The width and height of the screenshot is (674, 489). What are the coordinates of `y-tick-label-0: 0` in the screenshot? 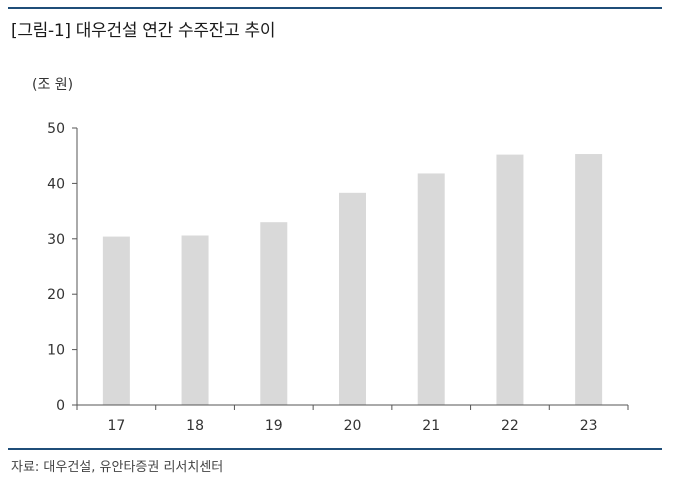 It's located at (60, 406).